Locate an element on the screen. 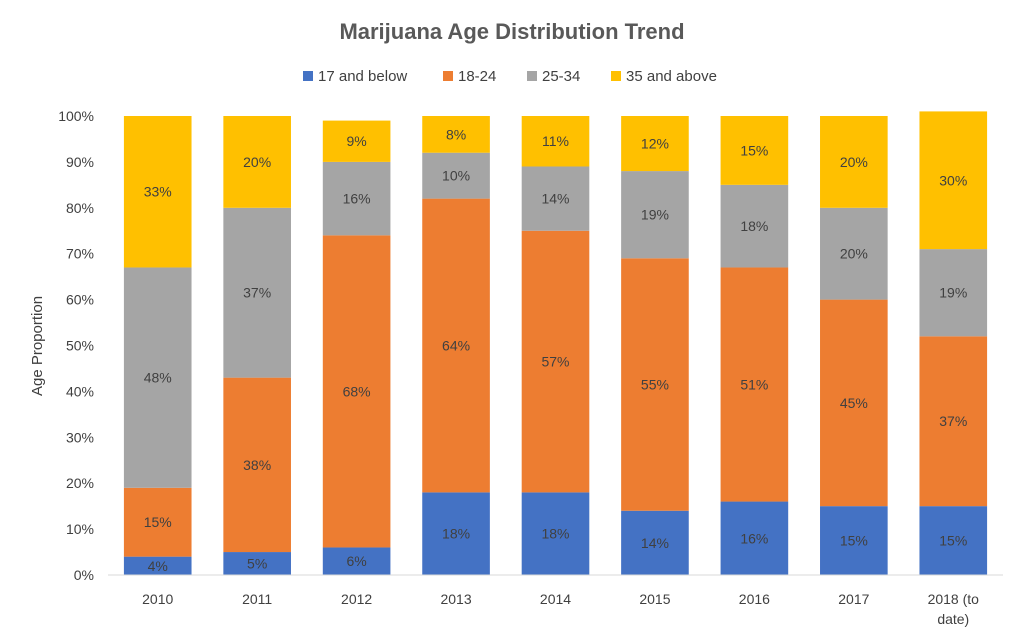 The width and height of the screenshot is (1024, 641). bar-data-label: 30% is located at coordinates (953, 180).